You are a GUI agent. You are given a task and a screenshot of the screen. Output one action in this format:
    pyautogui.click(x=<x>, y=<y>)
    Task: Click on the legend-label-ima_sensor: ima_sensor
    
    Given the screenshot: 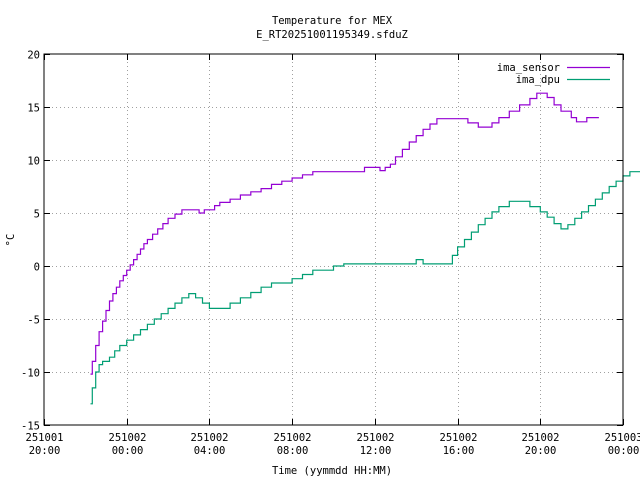 What is the action you would take?
    pyautogui.click(x=528, y=68)
    